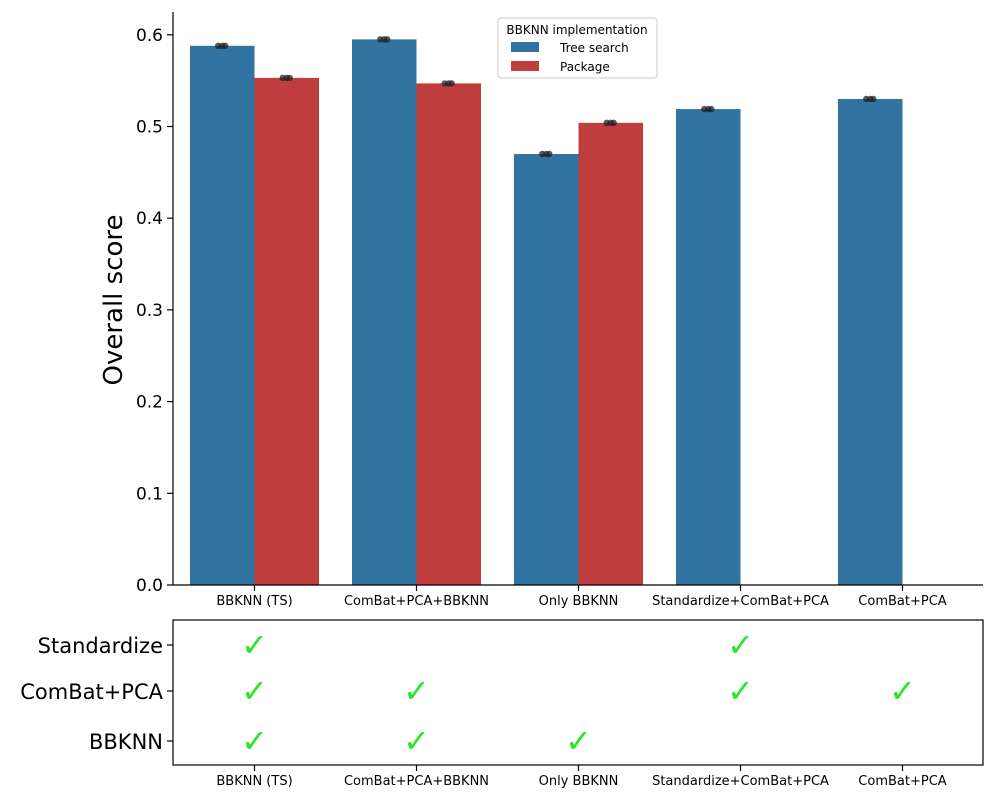  What do you see at coordinates (902, 601) in the screenshot?
I see `x-tick-label: ComBat+PCA` at bounding box center [902, 601].